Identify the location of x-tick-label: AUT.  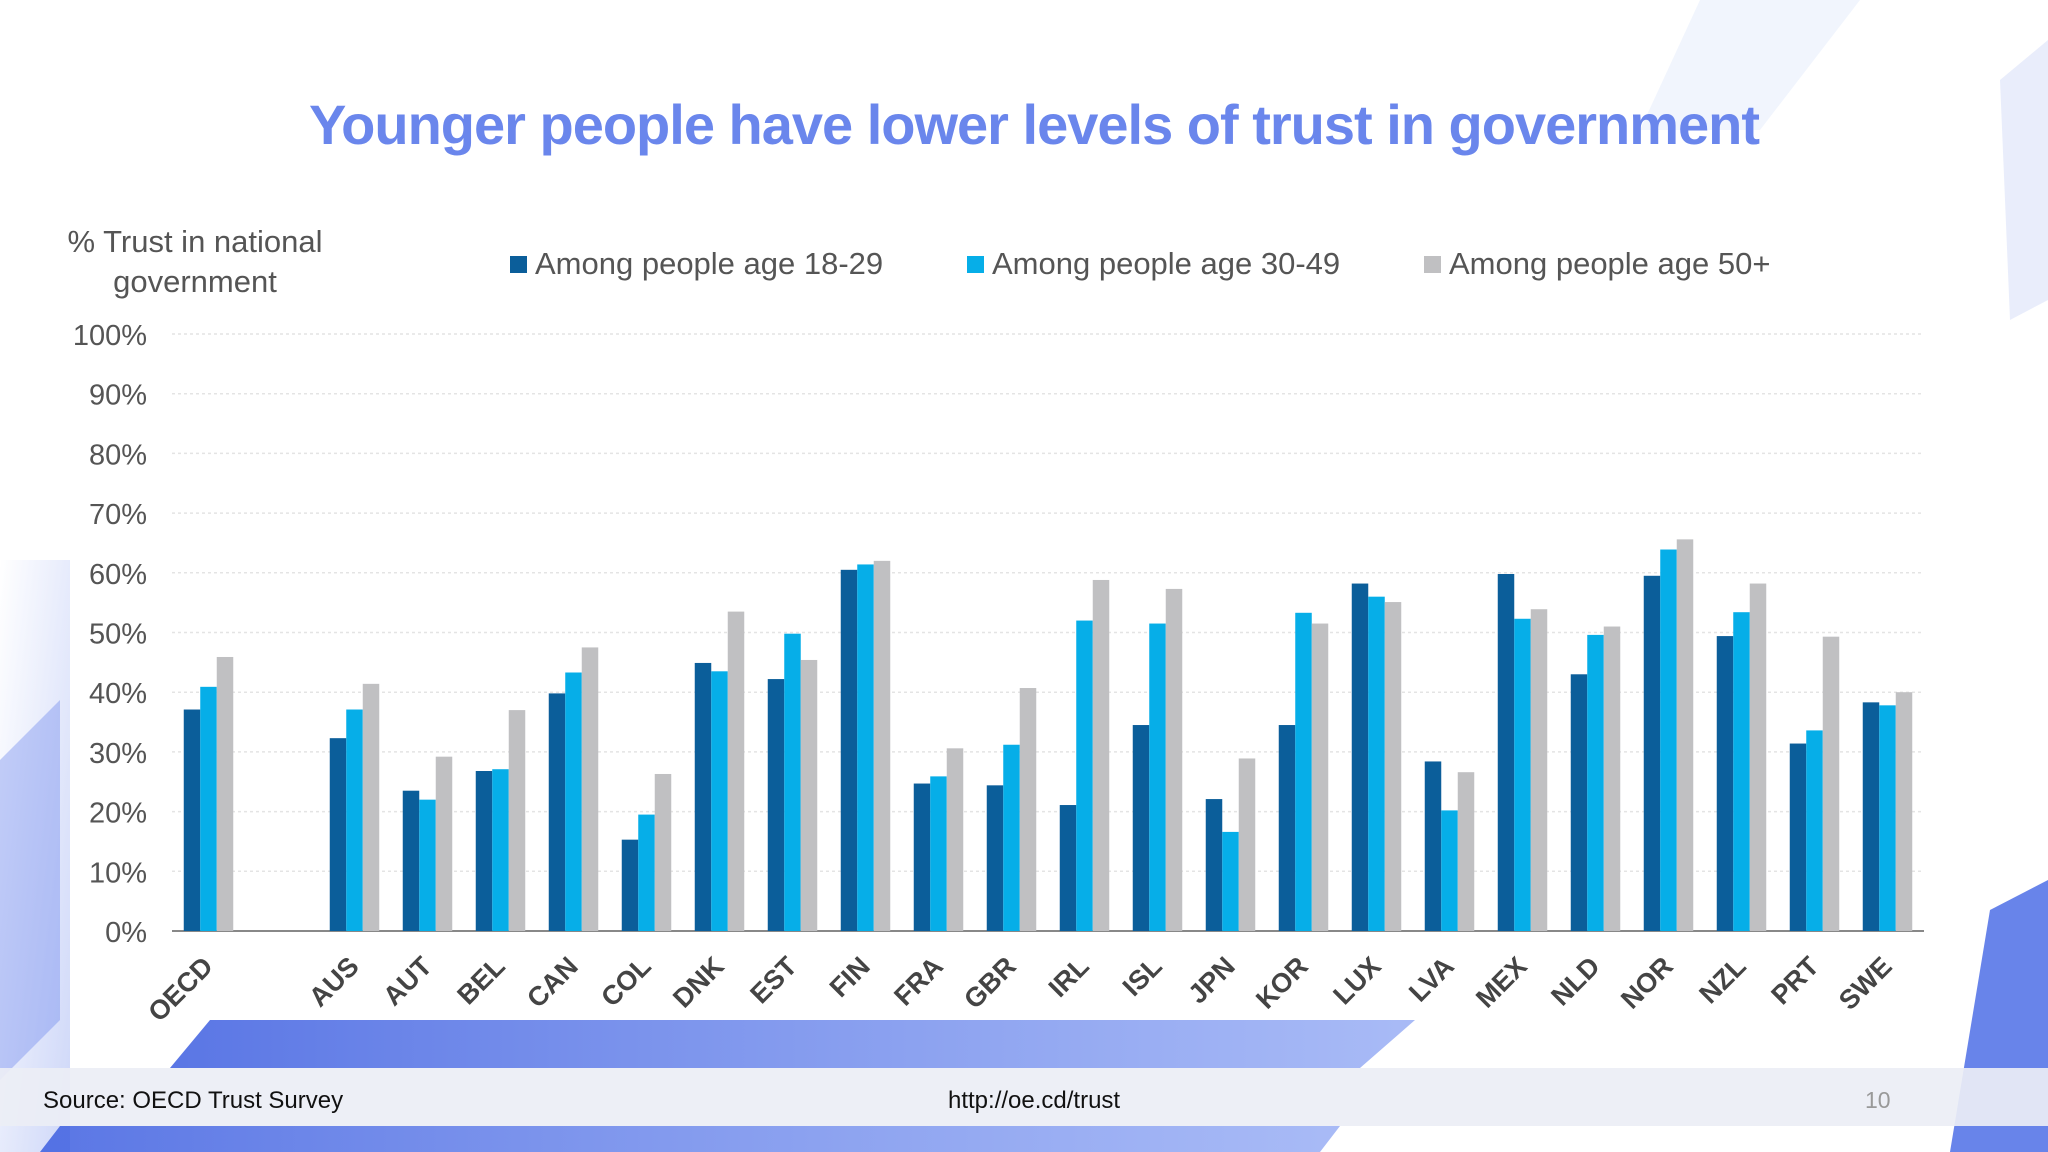
(407, 981).